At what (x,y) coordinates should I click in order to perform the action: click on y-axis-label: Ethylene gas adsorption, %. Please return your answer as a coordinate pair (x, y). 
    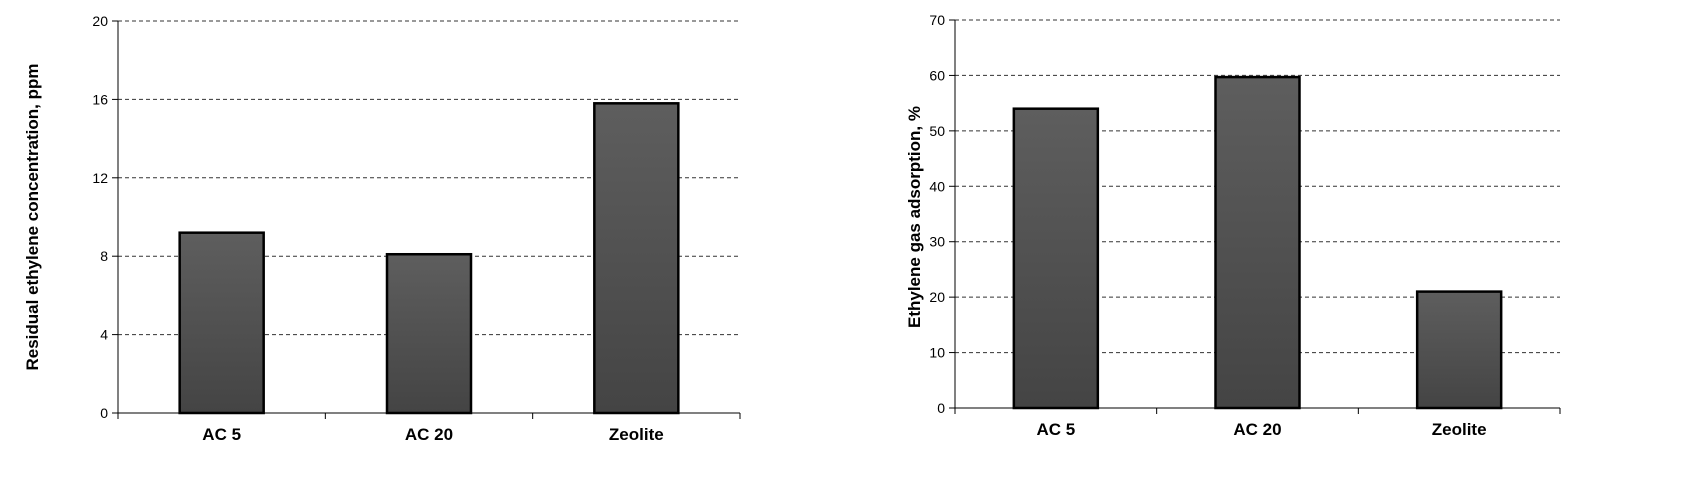
    Looking at the image, I should click on (914, 217).